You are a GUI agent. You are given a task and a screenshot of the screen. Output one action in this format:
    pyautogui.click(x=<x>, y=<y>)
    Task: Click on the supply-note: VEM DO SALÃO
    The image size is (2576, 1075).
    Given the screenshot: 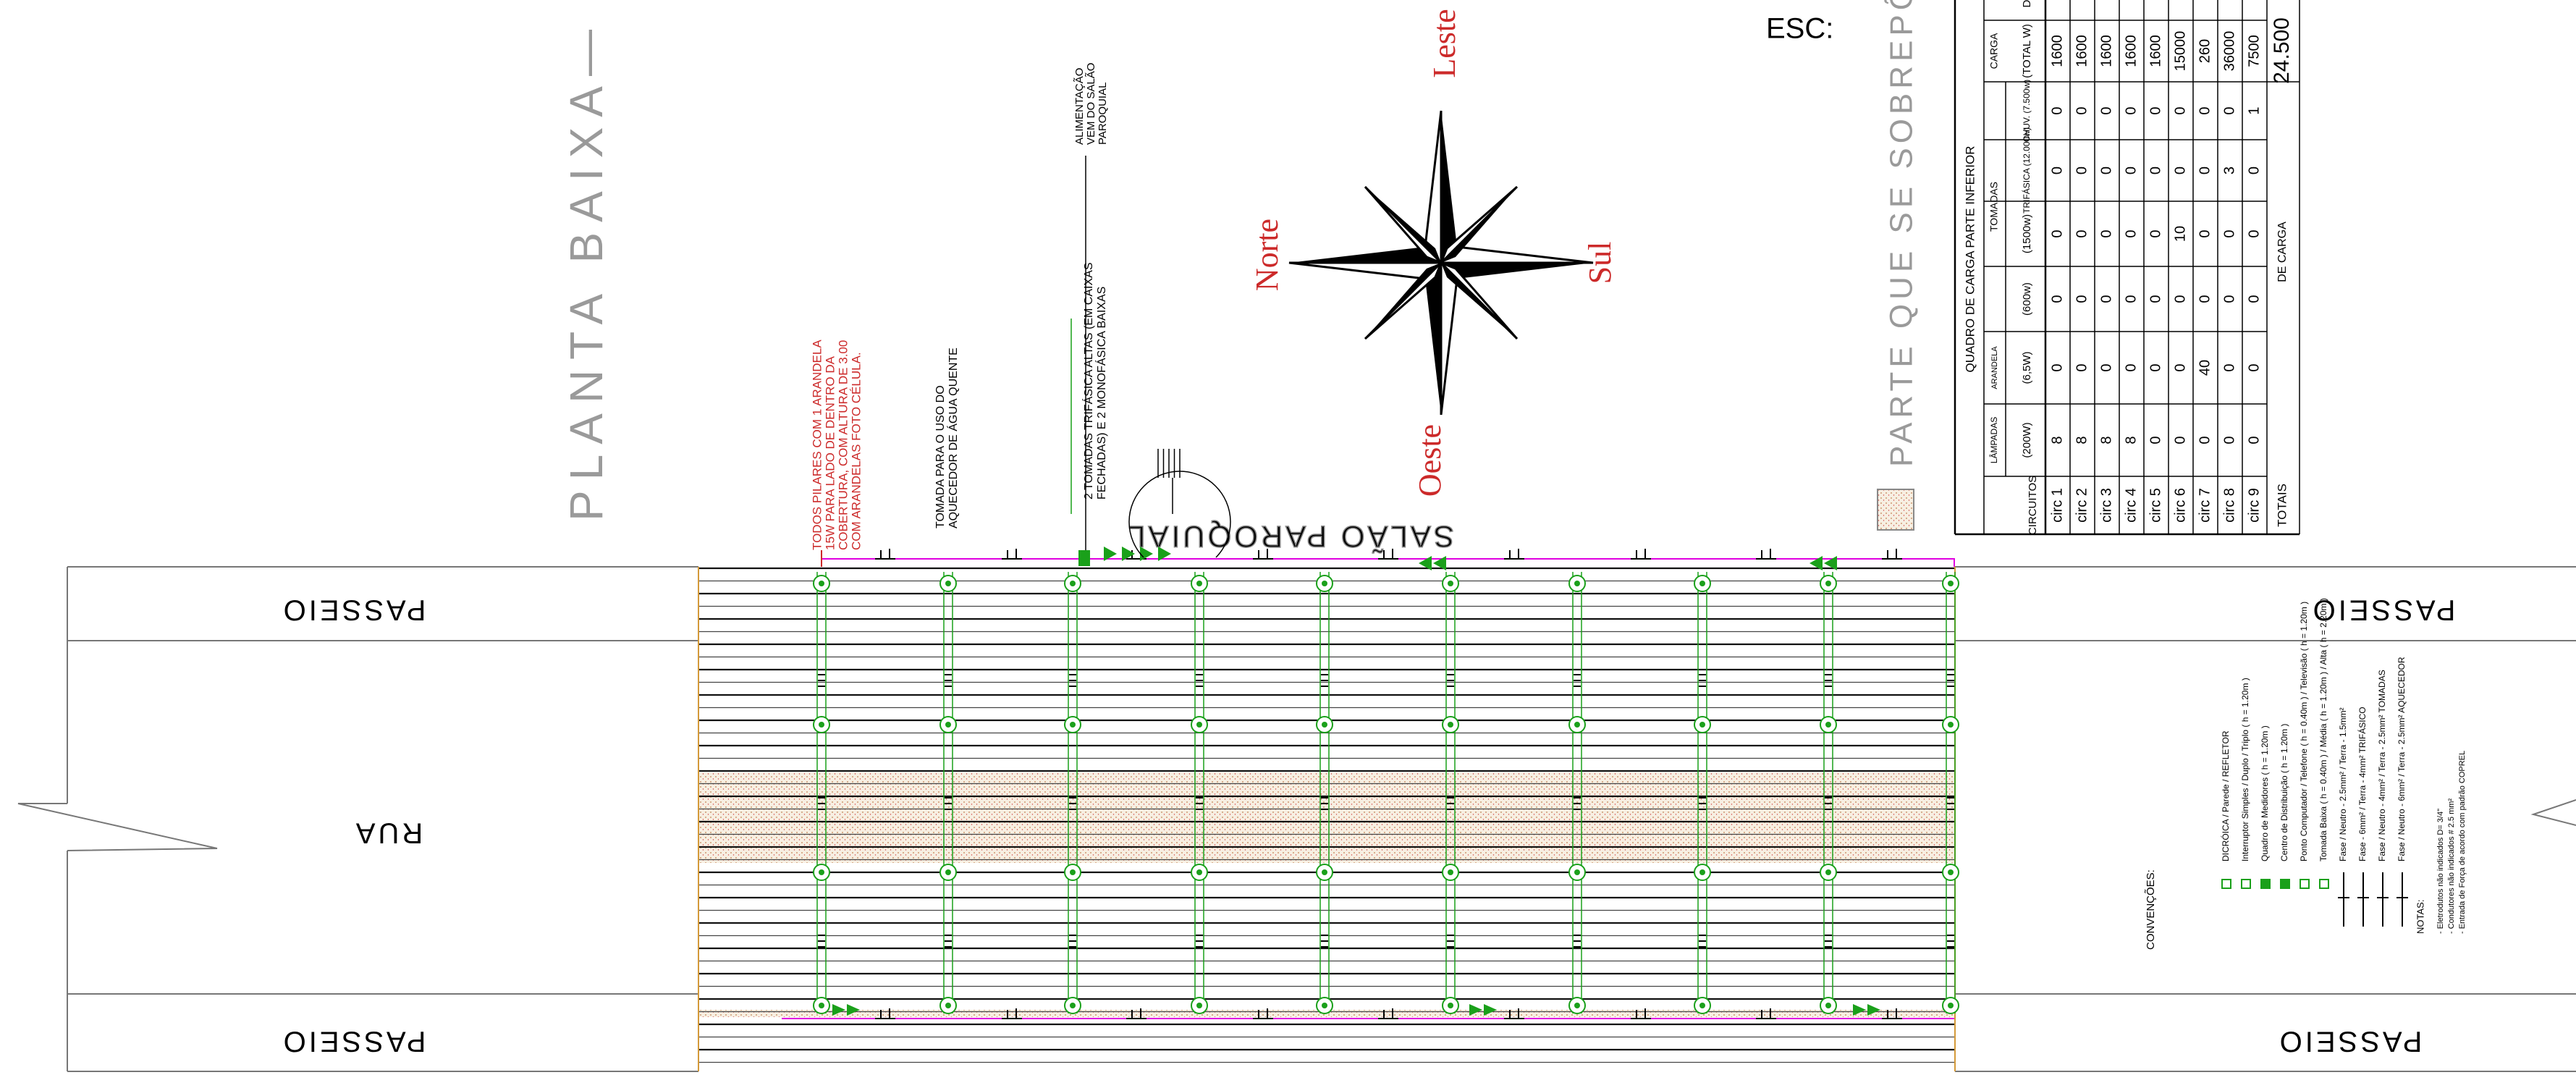 What is the action you would take?
    pyautogui.click(x=1091, y=104)
    